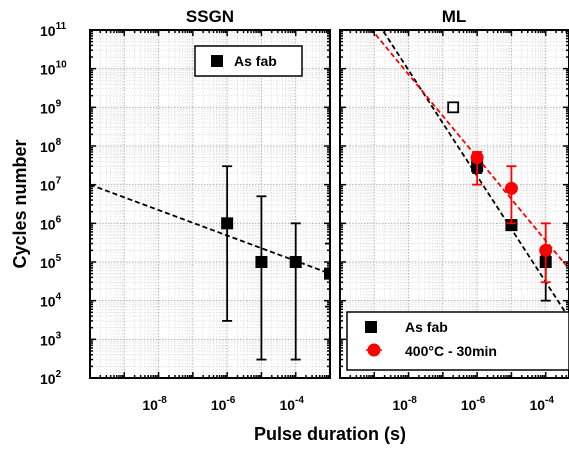 The height and width of the screenshot is (449, 569). I want to click on right-x-tick-label: 10⁻⁸, so click(404, 404).